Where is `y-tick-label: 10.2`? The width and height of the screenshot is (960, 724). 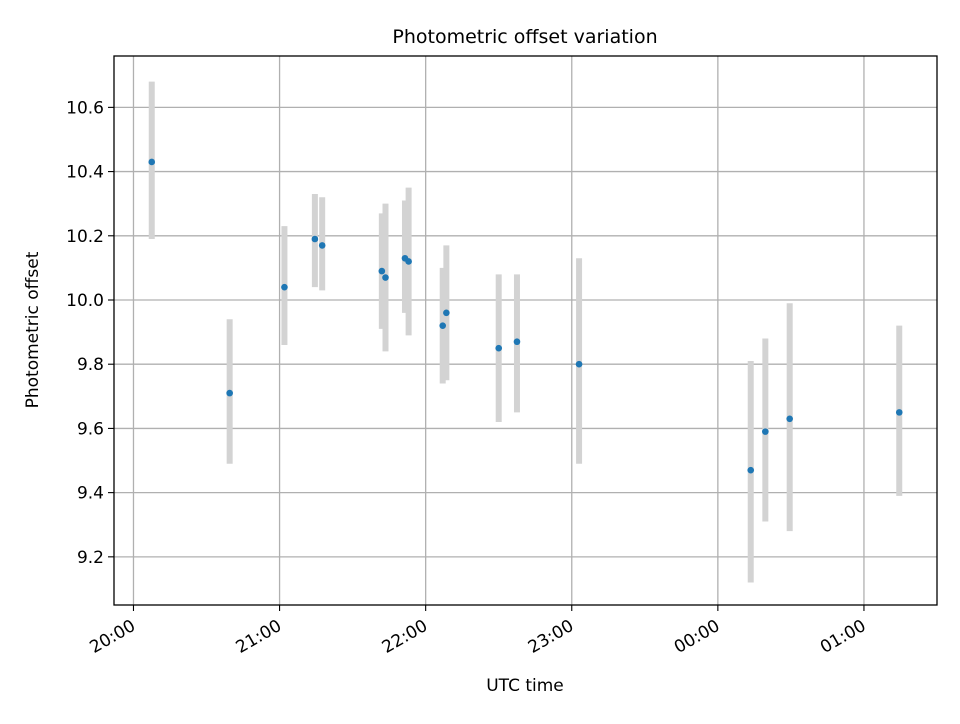
y-tick-label: 10.2 is located at coordinates (85, 237).